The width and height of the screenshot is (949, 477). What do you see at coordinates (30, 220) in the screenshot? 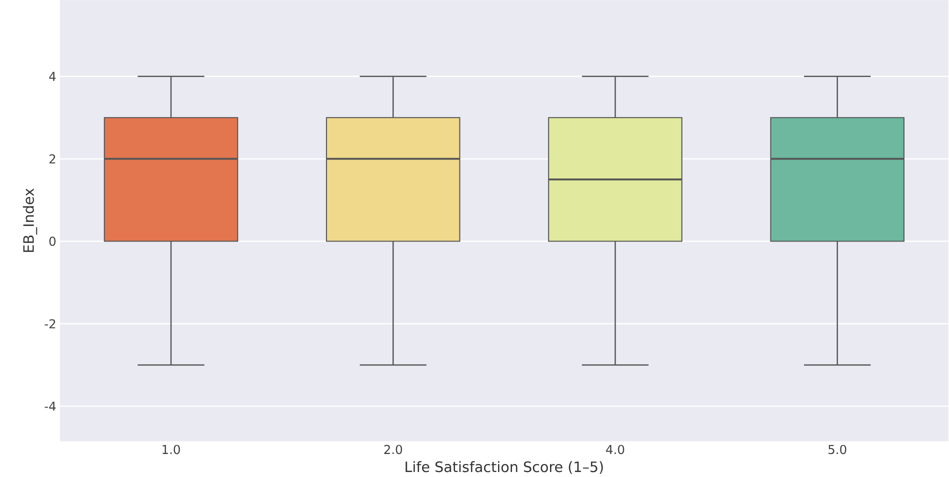
I see `y-axis-title: EB_Index` at bounding box center [30, 220].